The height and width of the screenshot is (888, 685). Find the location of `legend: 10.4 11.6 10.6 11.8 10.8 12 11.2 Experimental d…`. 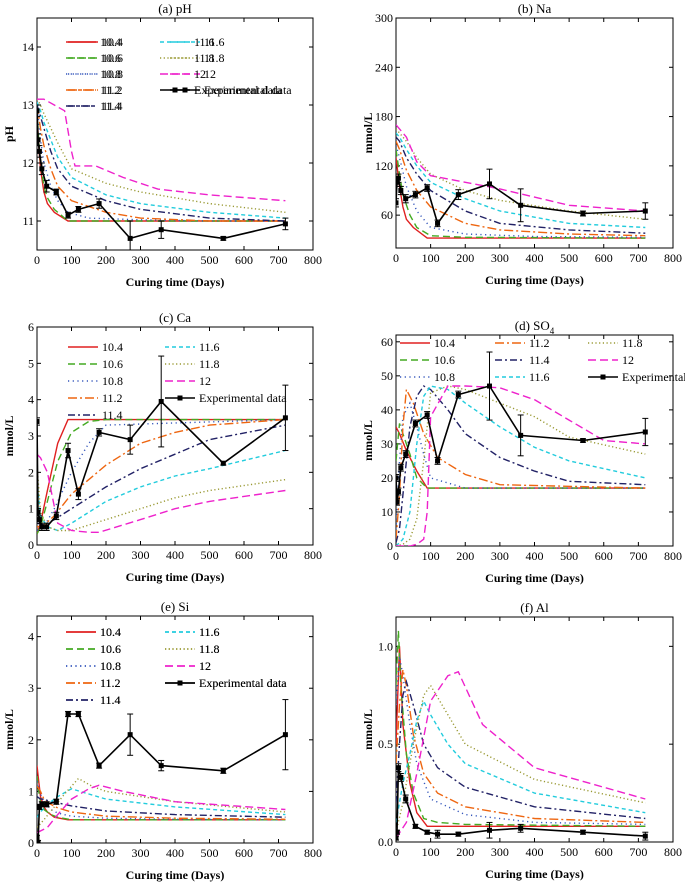

legend: 10.4 11.6 10.6 11.8 10.8 12 11.2 Experimental d… is located at coordinates (177, 381).